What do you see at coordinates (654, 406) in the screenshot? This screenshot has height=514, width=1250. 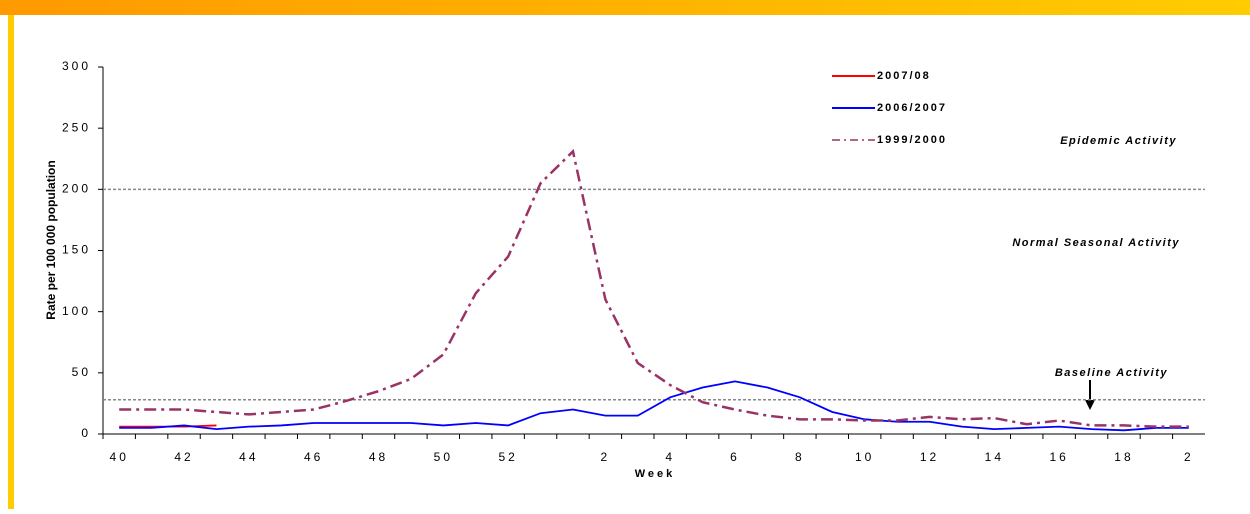 I see `series-line` at bounding box center [654, 406].